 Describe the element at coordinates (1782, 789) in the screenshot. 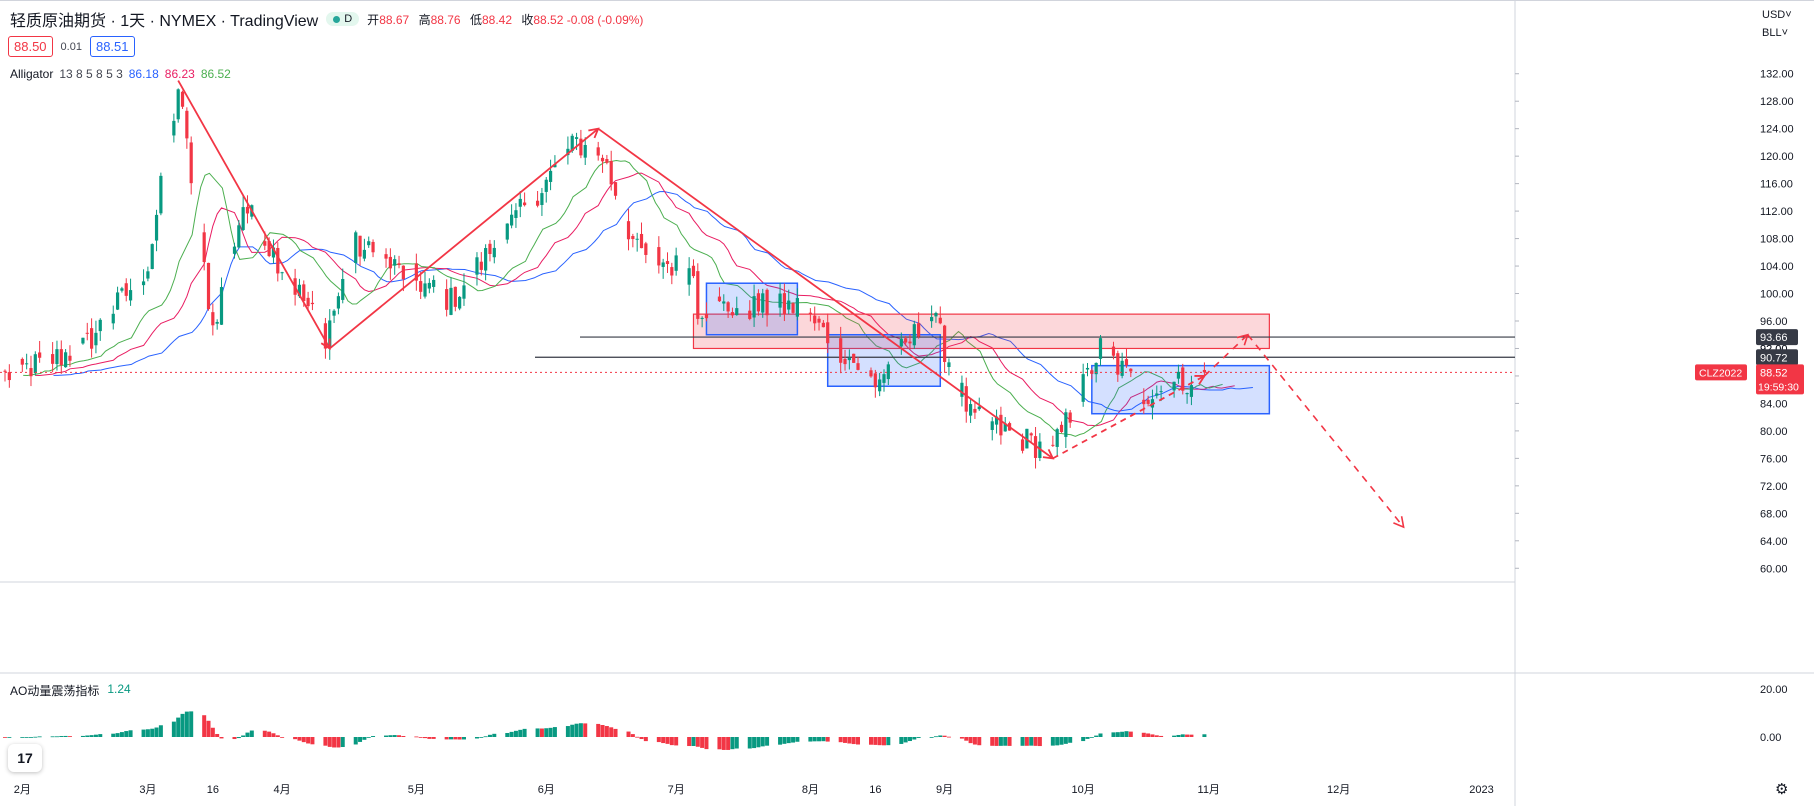

I see `gear-icon: ⚙` at that location.